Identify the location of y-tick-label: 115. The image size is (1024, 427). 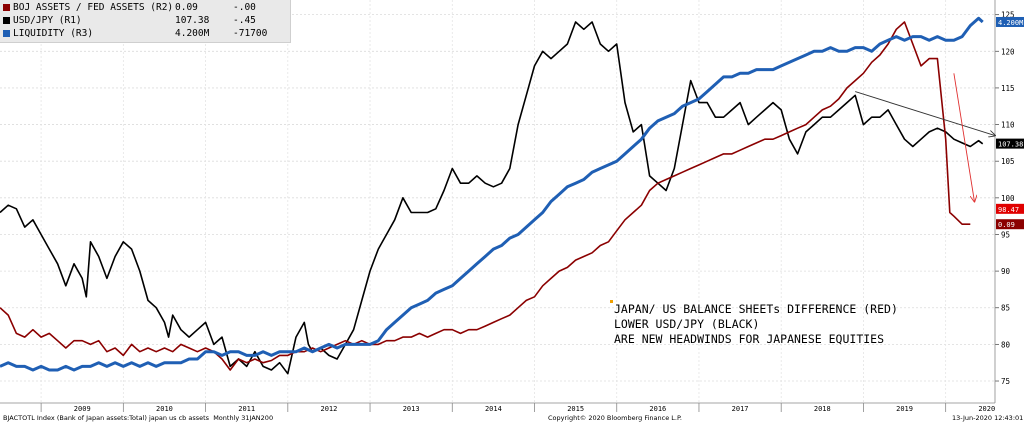
(1008, 88).